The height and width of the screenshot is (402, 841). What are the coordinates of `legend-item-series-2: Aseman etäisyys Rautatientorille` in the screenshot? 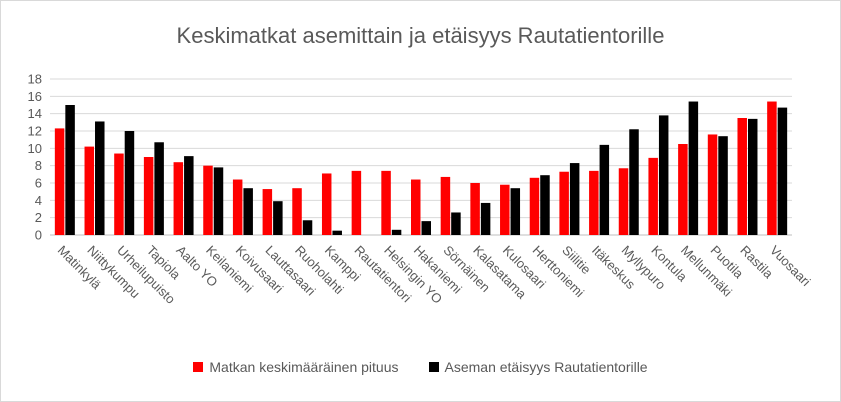 It's located at (538, 367).